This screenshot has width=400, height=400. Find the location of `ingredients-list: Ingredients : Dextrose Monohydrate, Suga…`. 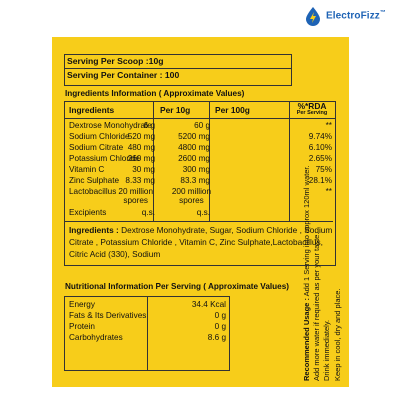

ingredients-list: Ingredients : Dextrose Monohydrate, Suga… is located at coordinates (199, 242).